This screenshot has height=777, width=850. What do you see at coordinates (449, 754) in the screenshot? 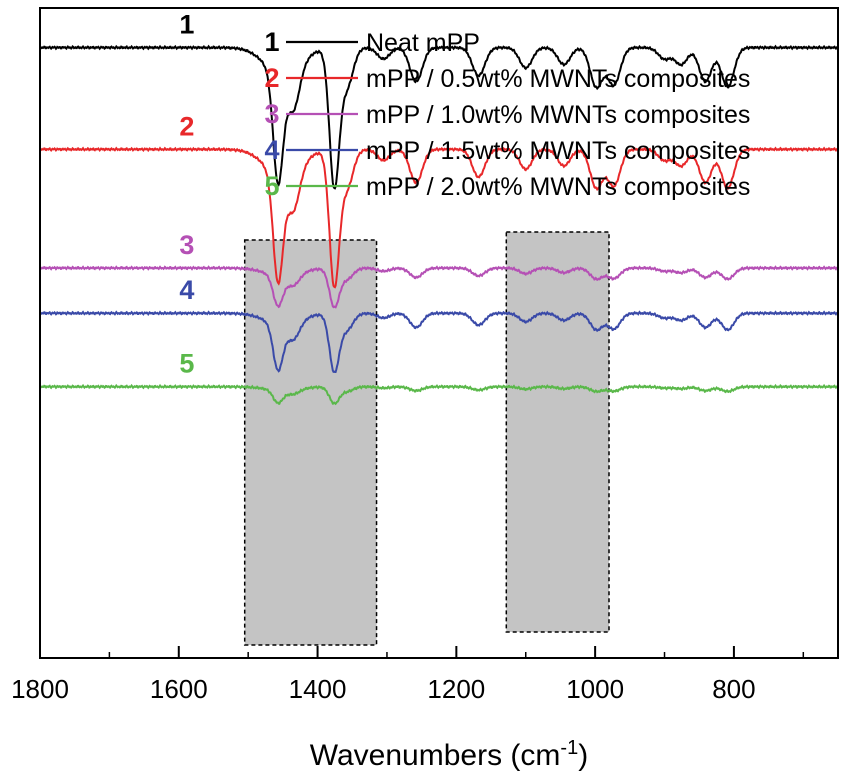
I see `x-axis-title: Wavenumbers (cm-1)` at bounding box center [449, 754].